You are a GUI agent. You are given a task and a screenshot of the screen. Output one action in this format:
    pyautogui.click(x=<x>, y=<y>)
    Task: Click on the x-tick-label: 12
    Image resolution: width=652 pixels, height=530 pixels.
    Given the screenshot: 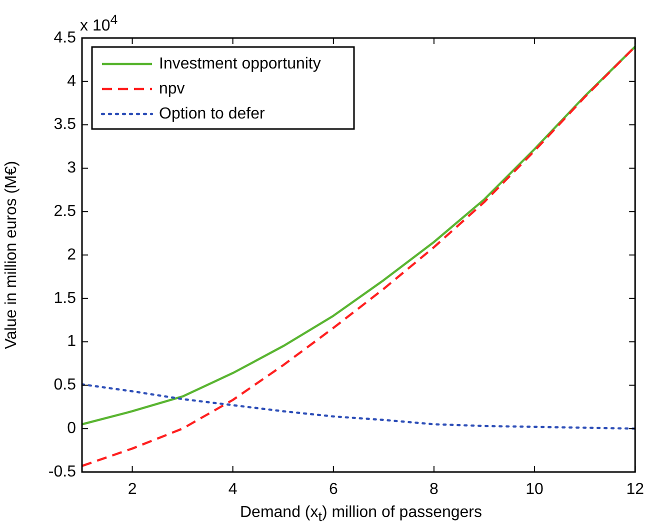 What is the action you would take?
    pyautogui.click(x=635, y=489)
    